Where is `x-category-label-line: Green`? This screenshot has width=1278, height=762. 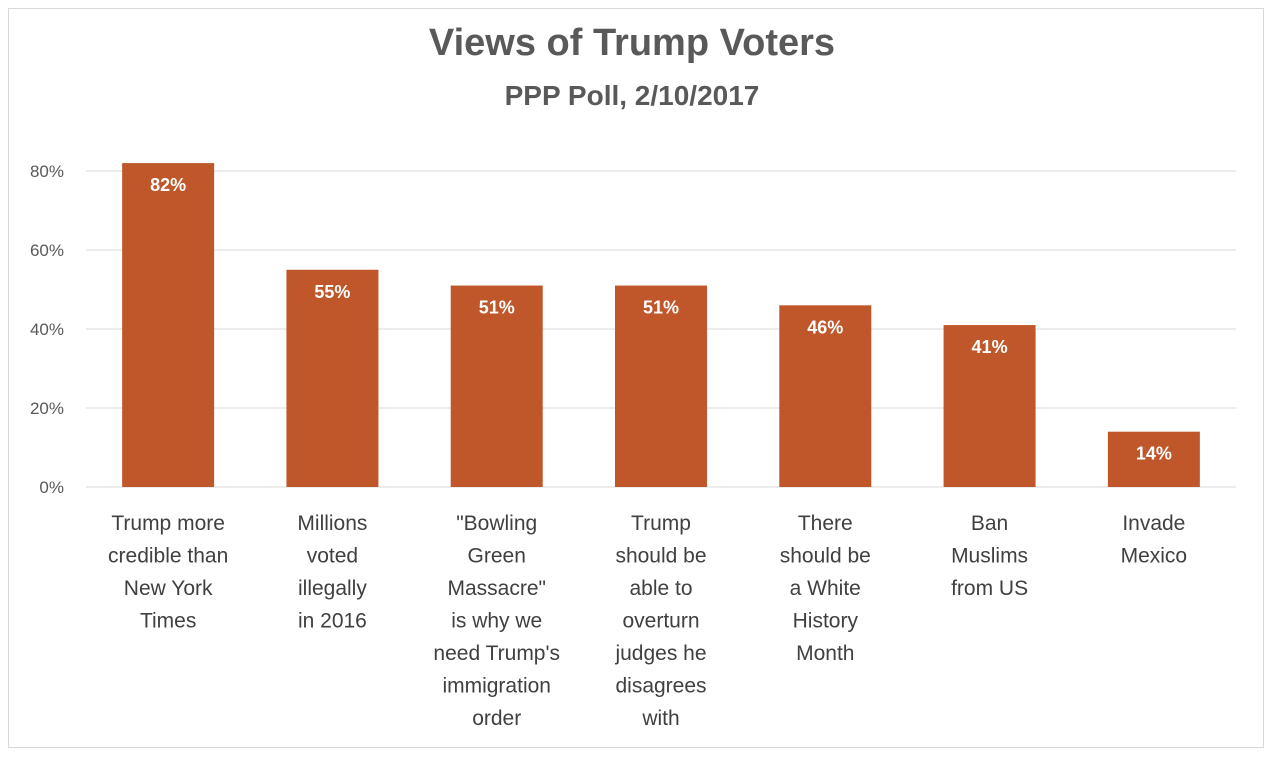
x-category-label-line: Green is located at coordinates (497, 556).